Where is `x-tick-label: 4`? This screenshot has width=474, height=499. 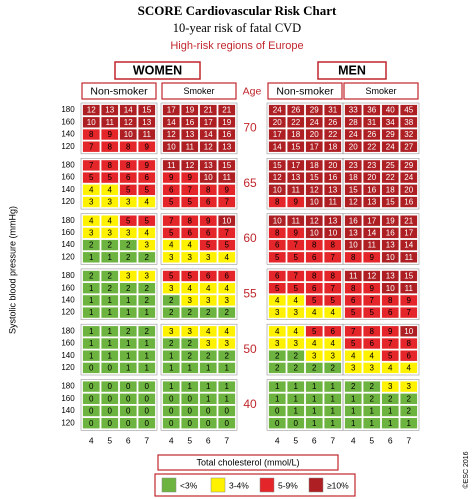
x-tick-label: 4 is located at coordinates (91, 440).